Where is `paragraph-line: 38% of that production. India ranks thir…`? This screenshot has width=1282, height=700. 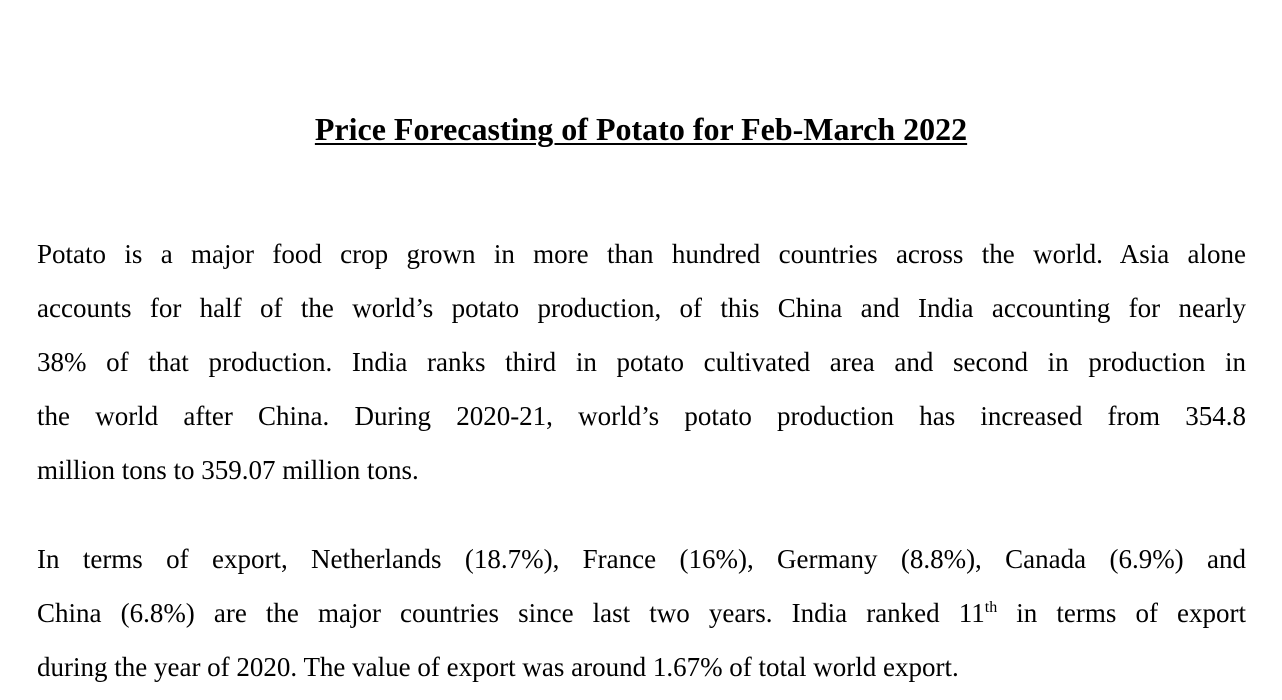
paragraph-line: 38% of that production. India ranks thir… is located at coordinates (641, 362).